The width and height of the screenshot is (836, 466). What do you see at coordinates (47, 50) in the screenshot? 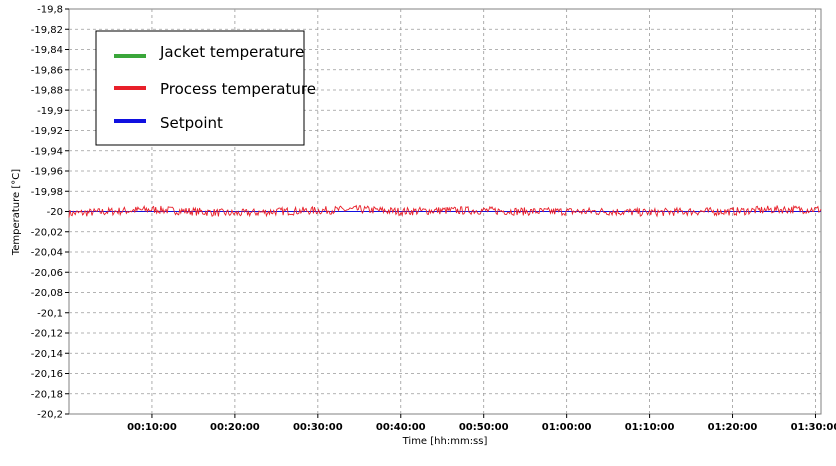
I see `y-tick-label: -19,84` at bounding box center [47, 50].